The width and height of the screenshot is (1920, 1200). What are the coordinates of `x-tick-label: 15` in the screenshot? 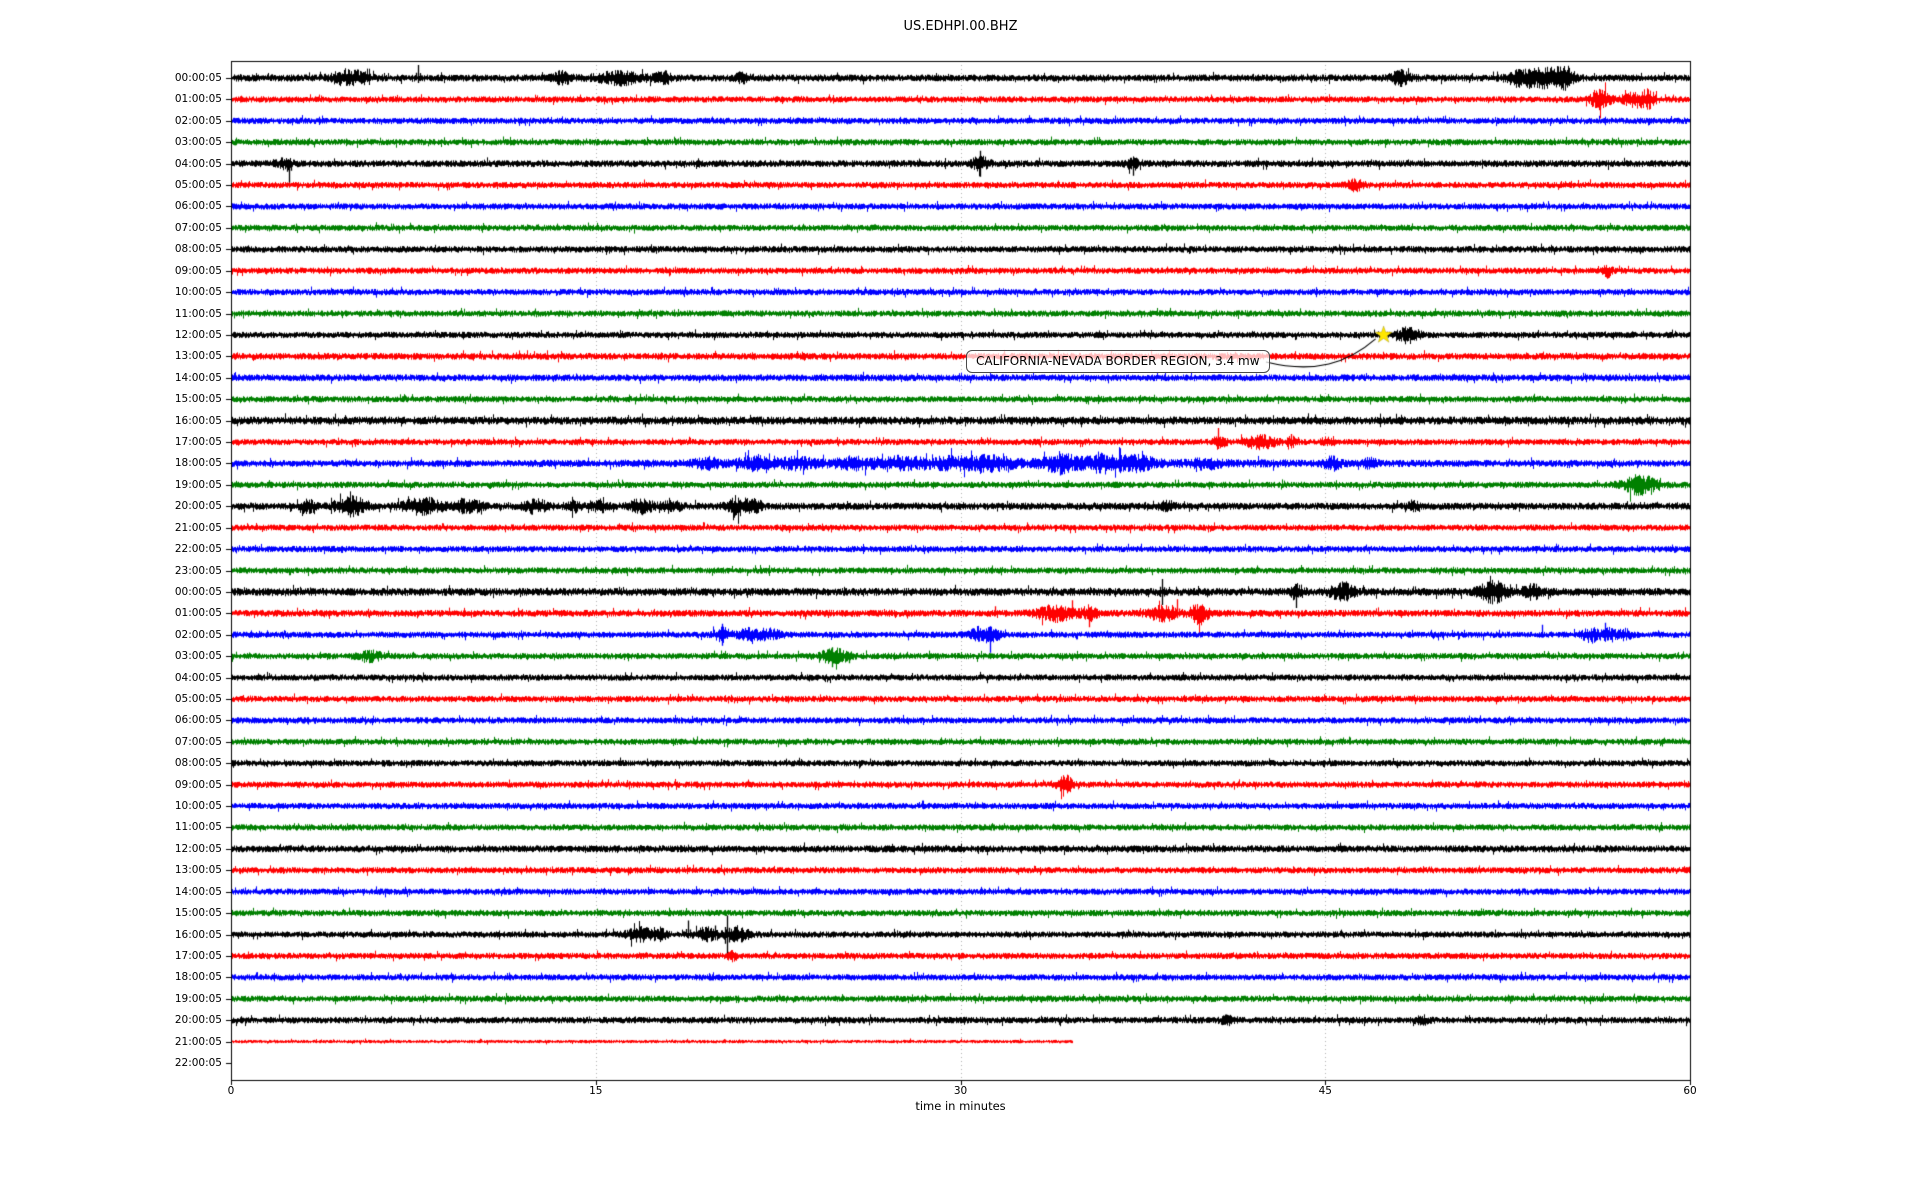 It's located at (596, 1091).